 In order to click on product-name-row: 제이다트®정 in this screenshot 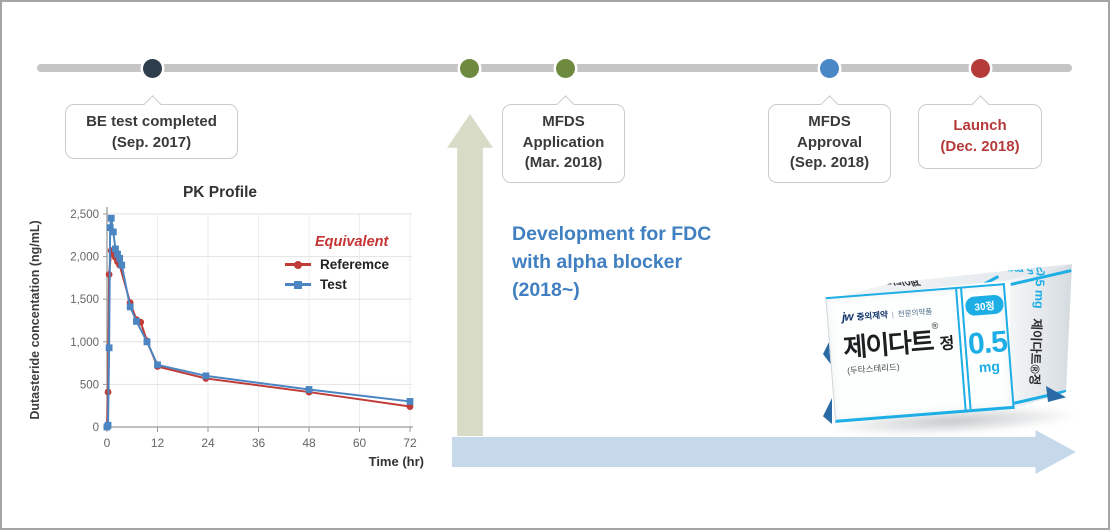, I will do `click(899, 342)`.